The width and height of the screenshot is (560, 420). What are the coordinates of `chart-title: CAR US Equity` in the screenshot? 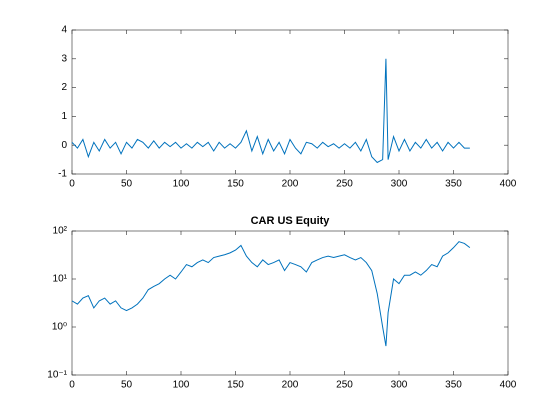 It's located at (291, 221).